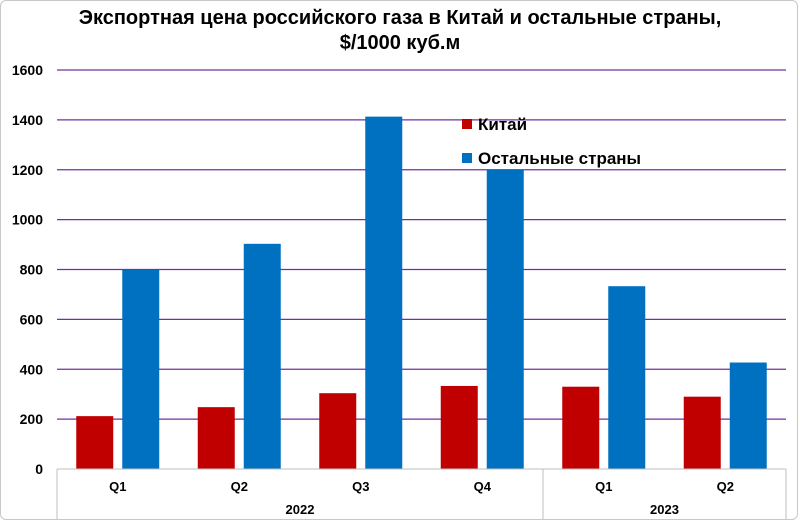  I want to click on legend-label: Китай, so click(502, 124).